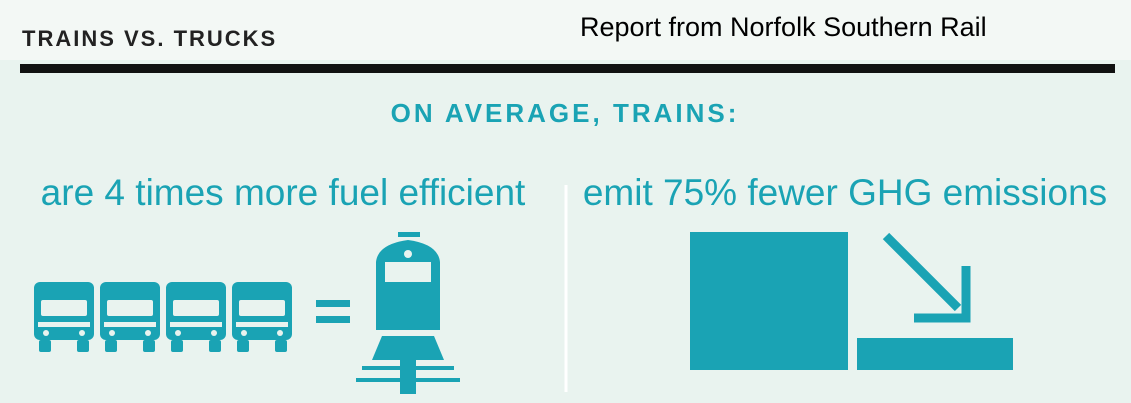 The width and height of the screenshot is (1131, 403). I want to click on header-rule, so click(567, 68).